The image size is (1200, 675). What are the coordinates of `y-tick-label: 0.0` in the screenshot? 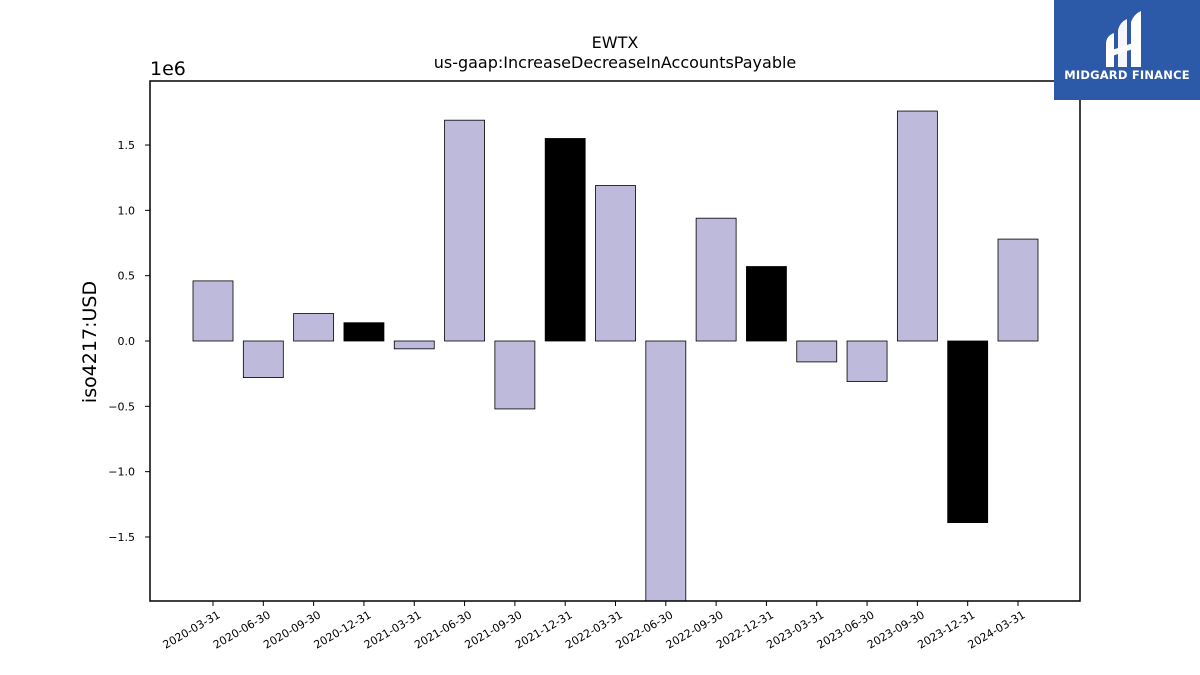 It's located at (127, 341).